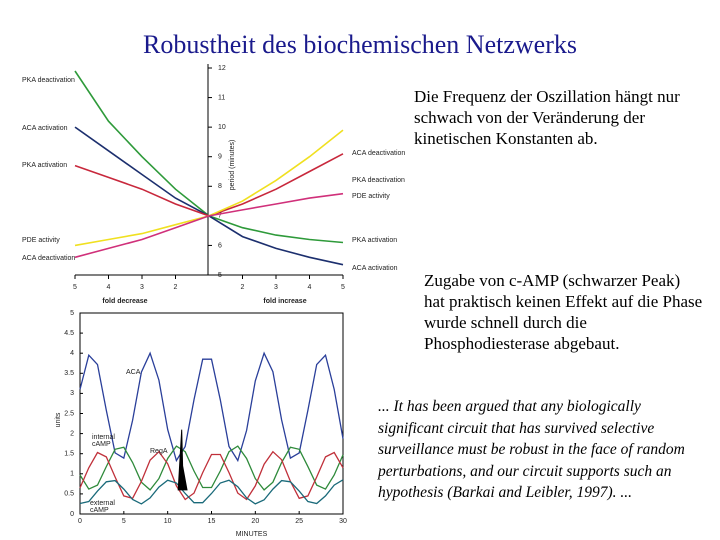  I want to click on y-tick-label: 0, so click(72, 514).